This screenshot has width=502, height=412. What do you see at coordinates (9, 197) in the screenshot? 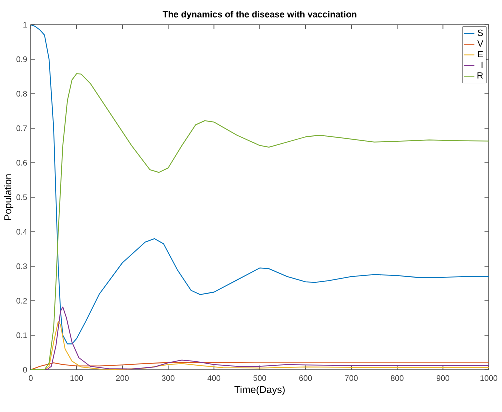
I see `y-axis-title: Population` at bounding box center [9, 197].